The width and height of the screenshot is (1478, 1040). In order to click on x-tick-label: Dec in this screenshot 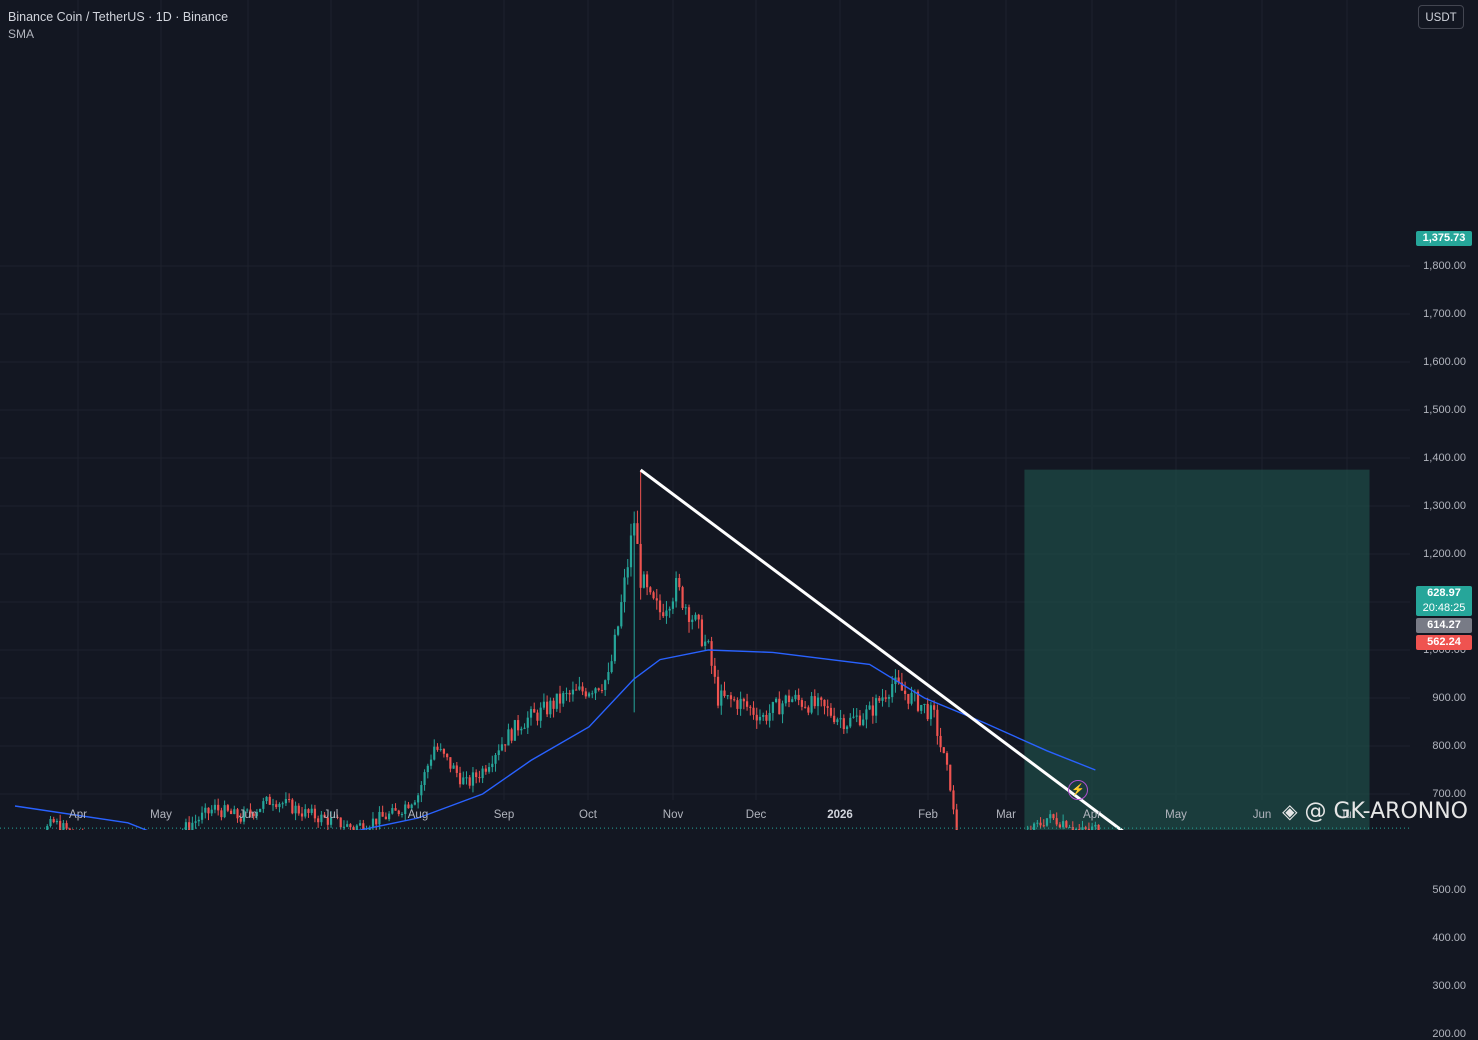, I will do `click(756, 815)`.